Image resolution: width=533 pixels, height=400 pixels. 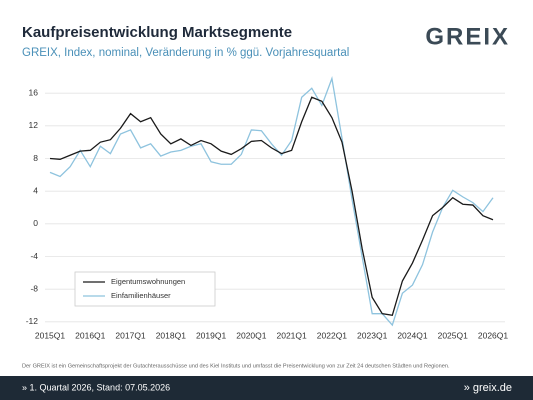 I want to click on y-tick-label: 16, so click(x=34, y=92).